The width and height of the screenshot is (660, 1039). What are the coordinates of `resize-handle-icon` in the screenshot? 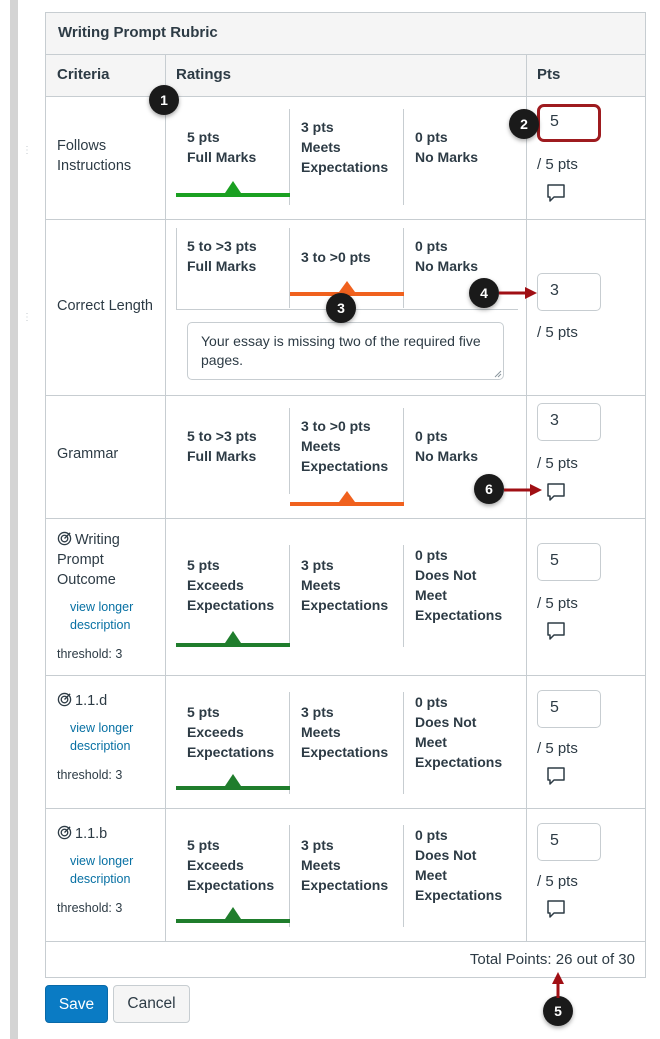 It's located at (498, 374).